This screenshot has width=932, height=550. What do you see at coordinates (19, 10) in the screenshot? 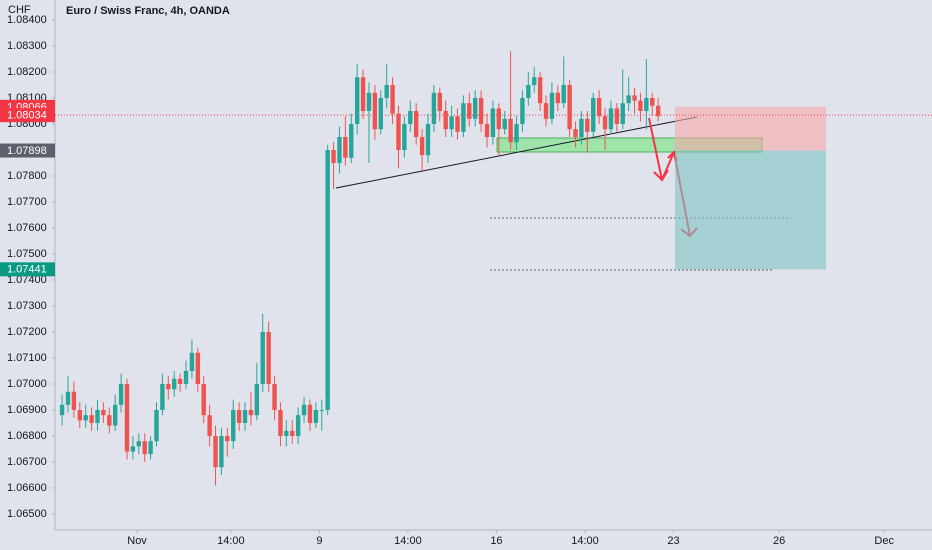
I see `currency: CHF` at bounding box center [19, 10].